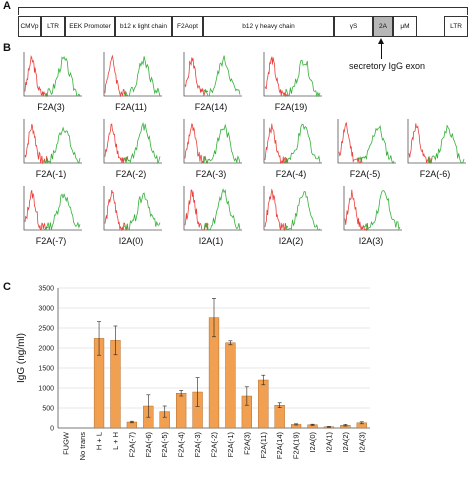 This screenshot has height=481, width=474. I want to click on flow-panel-label: F2A(3), so click(51, 107).